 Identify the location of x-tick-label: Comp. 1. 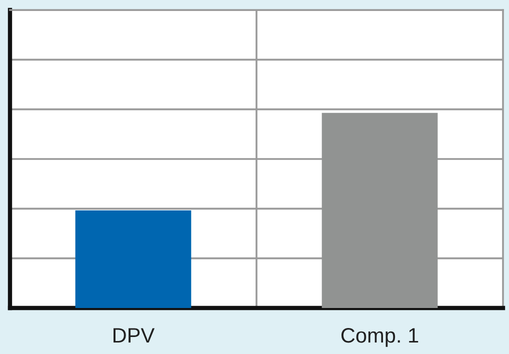
(379, 337).